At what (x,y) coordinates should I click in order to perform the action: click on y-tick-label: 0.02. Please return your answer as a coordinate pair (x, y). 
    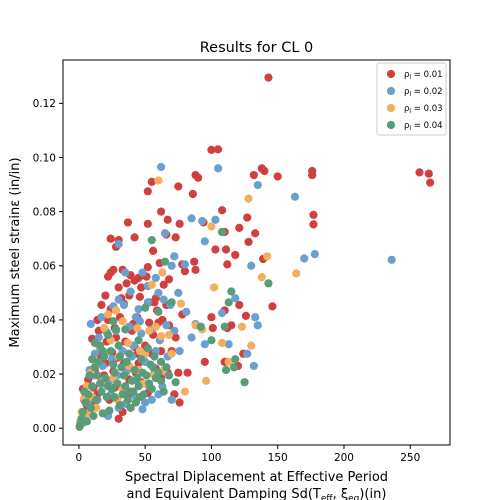
    Looking at the image, I should click on (44, 375).